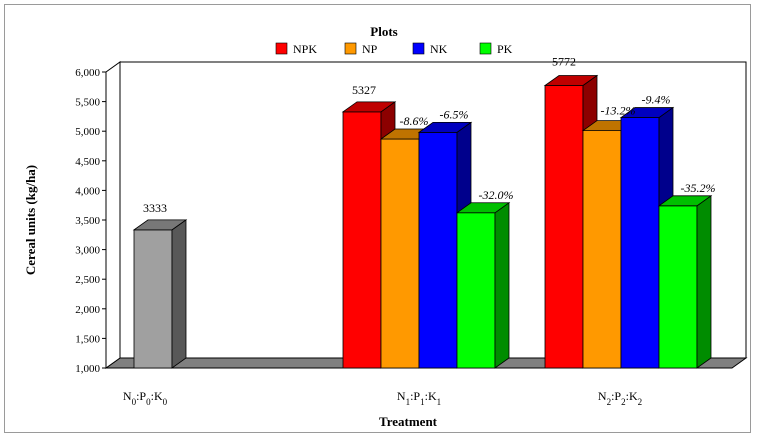  Describe the element at coordinates (394, 40) in the screenshot. I see `legend: Plots NPK NP NK PK` at that location.